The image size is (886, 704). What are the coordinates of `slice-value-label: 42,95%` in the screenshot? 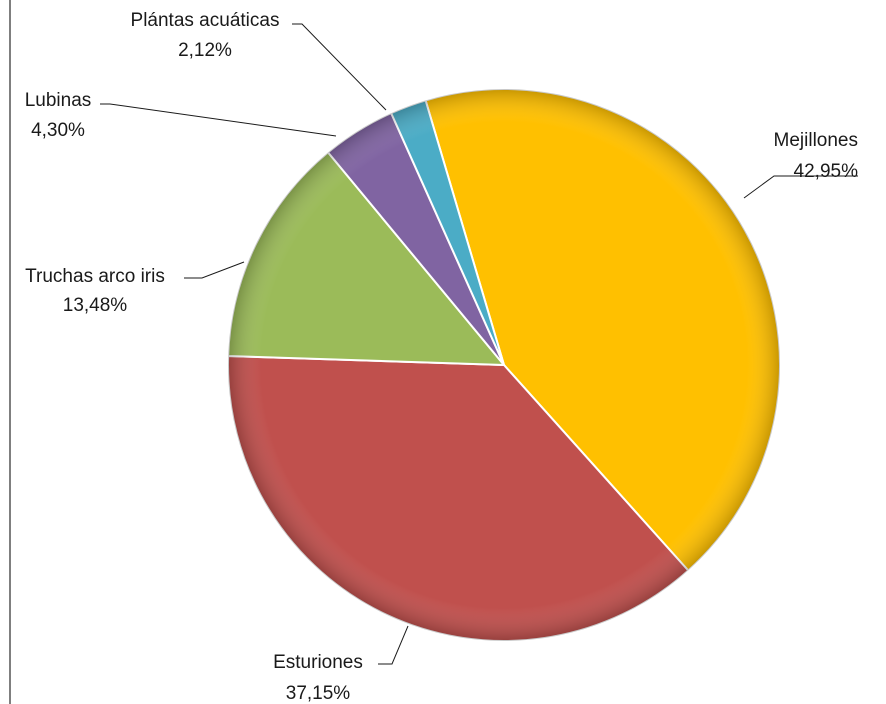 It's located at (826, 171).